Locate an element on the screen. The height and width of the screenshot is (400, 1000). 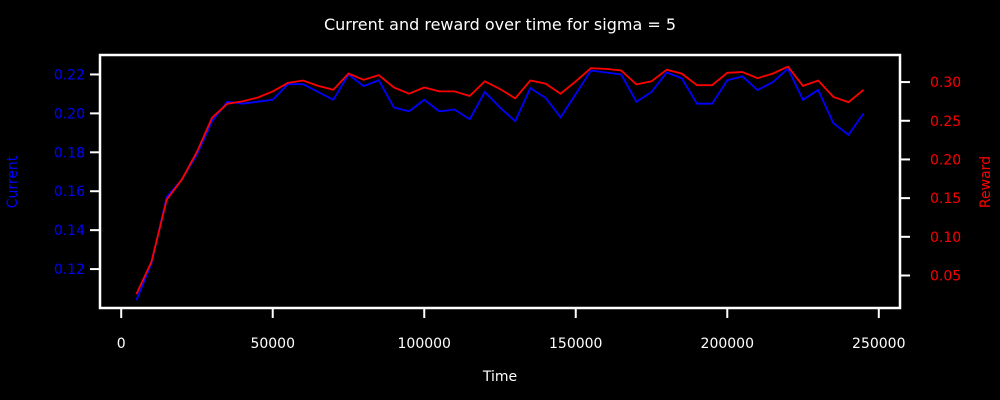
right-tick-label: 0.15 is located at coordinates (945, 199).